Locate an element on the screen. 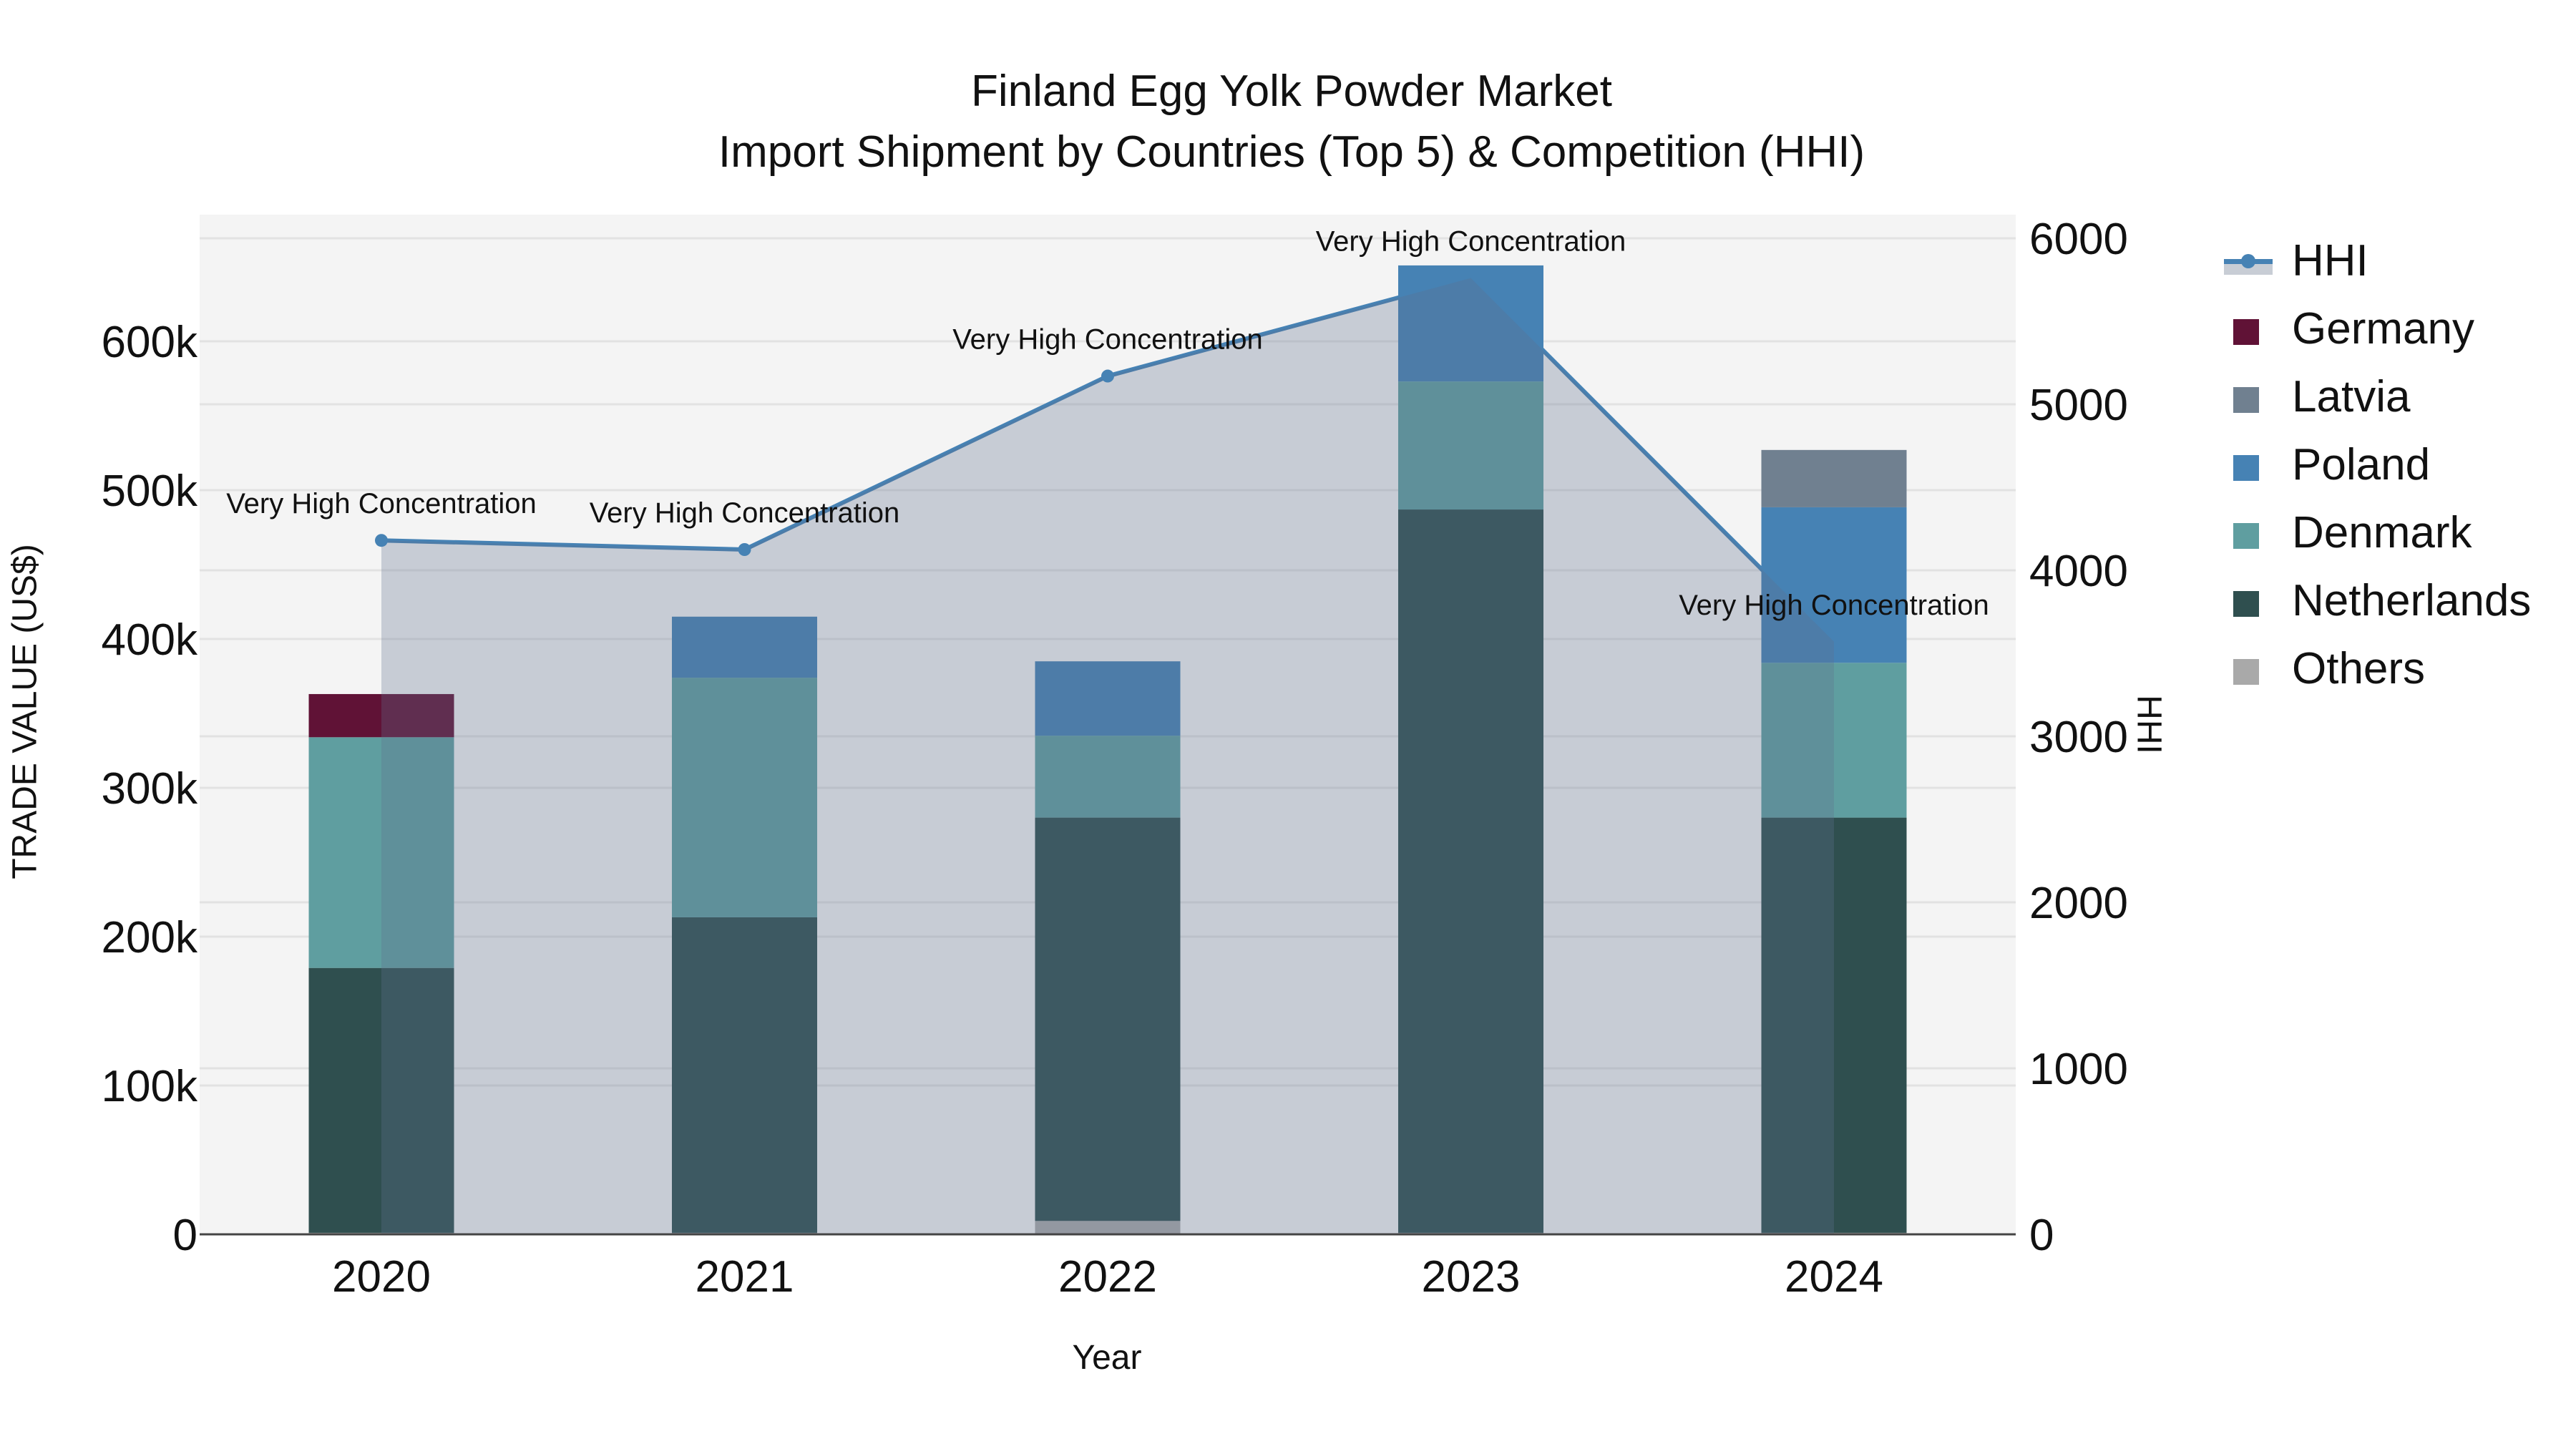  netherlands-swatch-icon is located at coordinates (2246, 604).